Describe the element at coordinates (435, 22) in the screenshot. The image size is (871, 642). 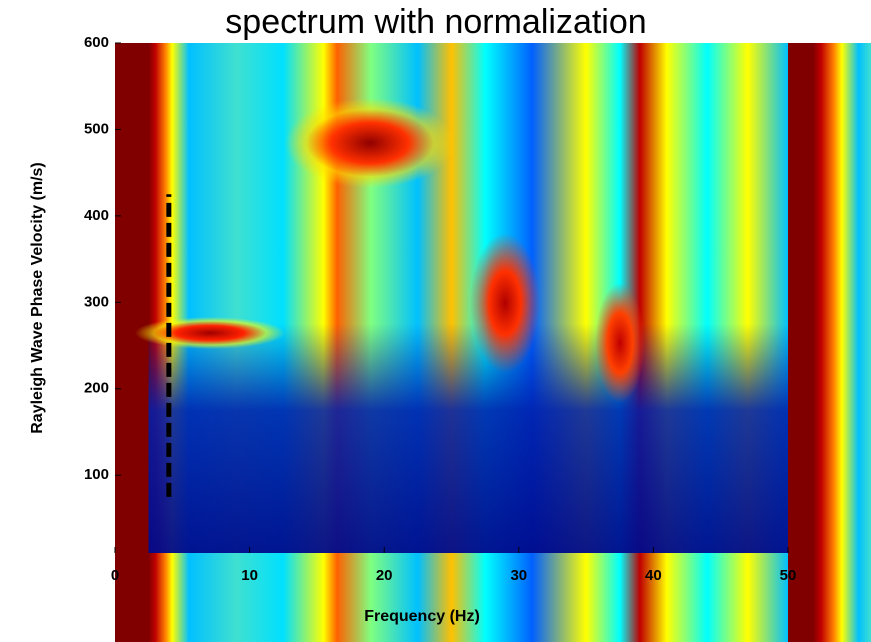
I see `chart-title: spectrum with normalization` at that location.